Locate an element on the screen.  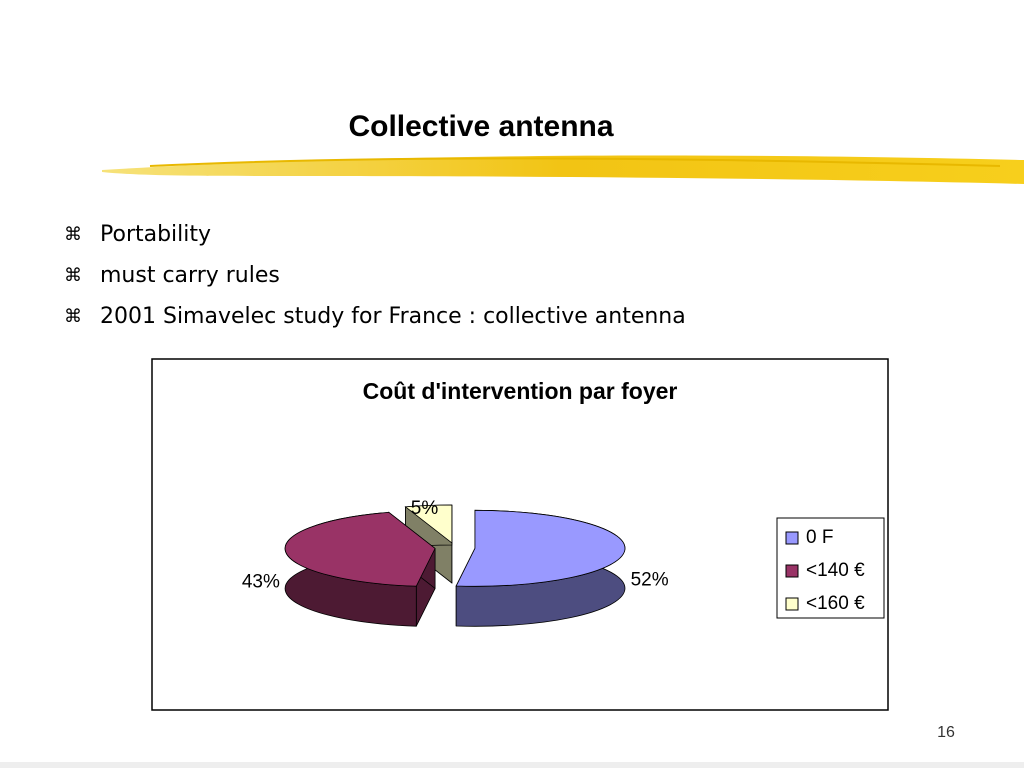
pie: 5% 52% 43% is located at coordinates (455, 562).